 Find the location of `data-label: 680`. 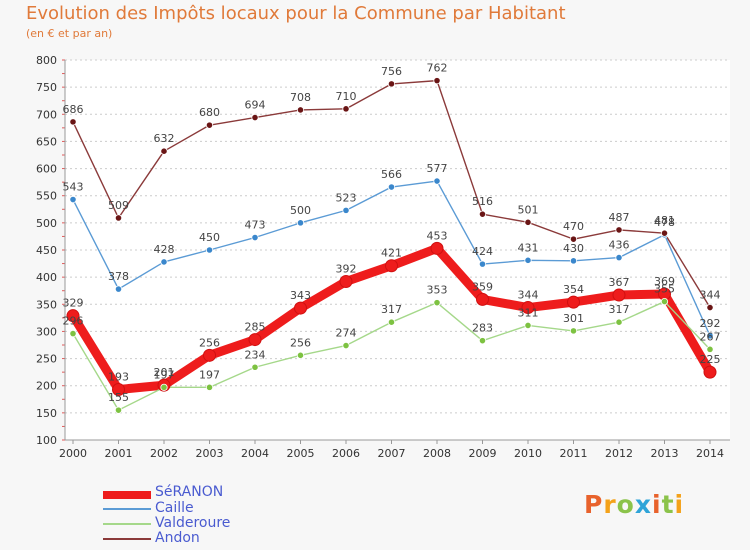

data-label: 680 is located at coordinates (209, 112).